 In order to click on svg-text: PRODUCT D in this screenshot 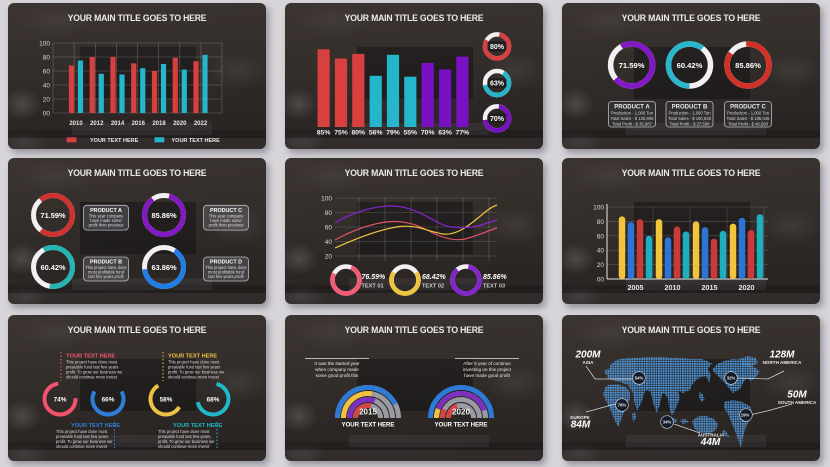, I will do `click(226, 263)`.